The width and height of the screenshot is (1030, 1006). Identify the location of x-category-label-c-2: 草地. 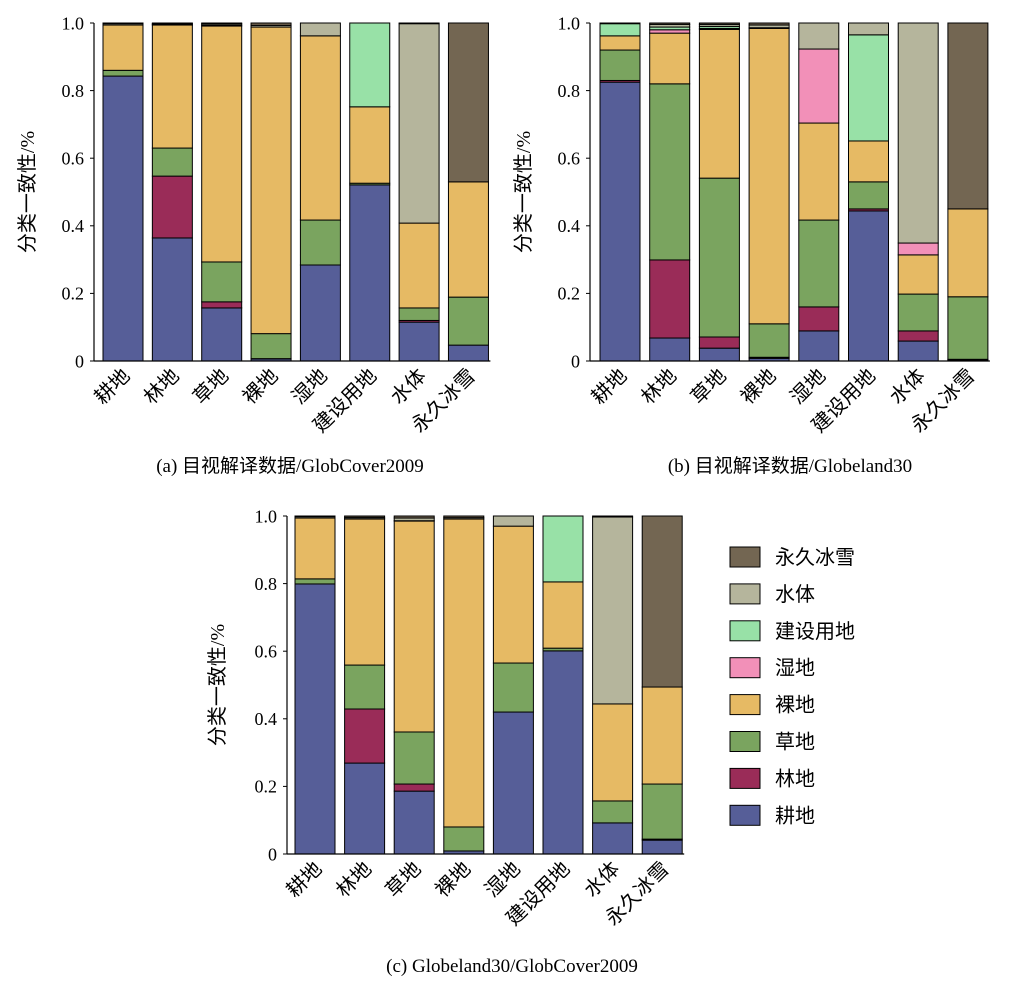
(403, 879).